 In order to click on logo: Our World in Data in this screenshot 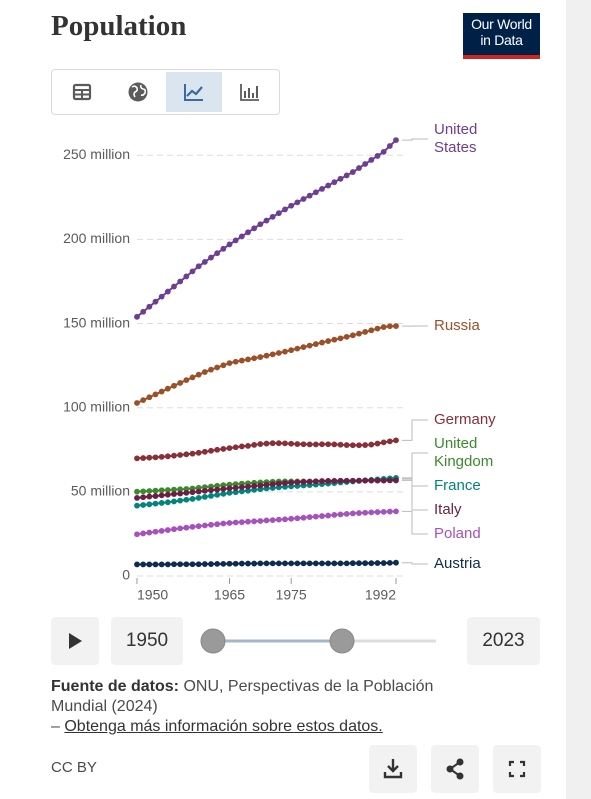, I will do `click(501, 36)`.